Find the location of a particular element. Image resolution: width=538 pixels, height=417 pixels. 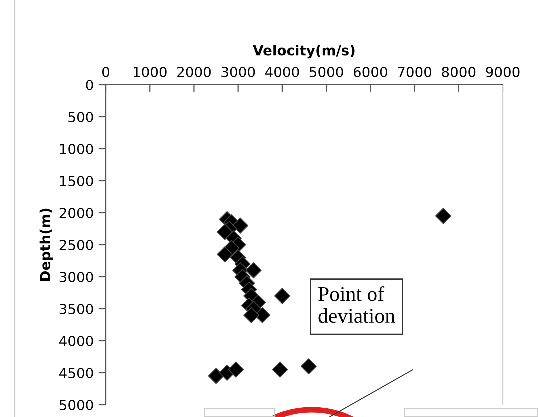

x-tick-label: 9000 is located at coordinates (503, 72).